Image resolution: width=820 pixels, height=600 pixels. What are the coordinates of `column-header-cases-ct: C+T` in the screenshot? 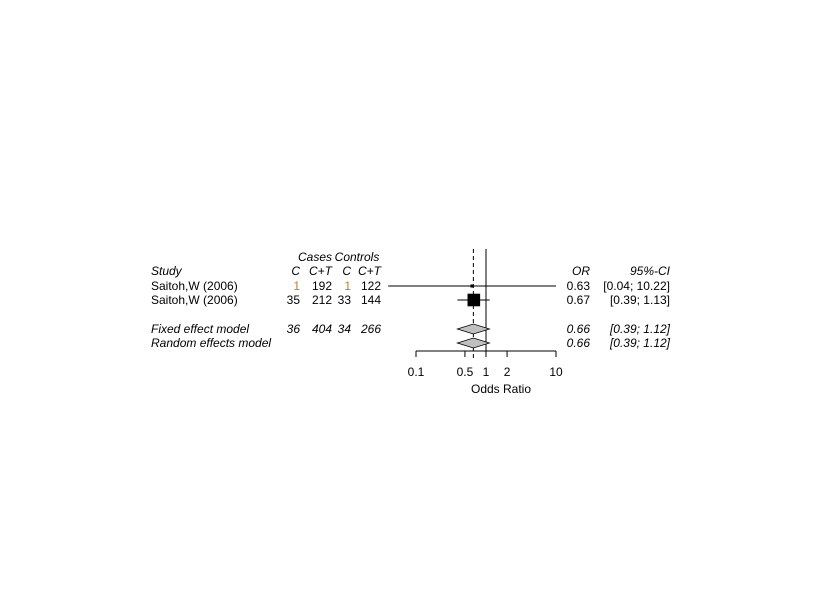 It's located at (320, 271).